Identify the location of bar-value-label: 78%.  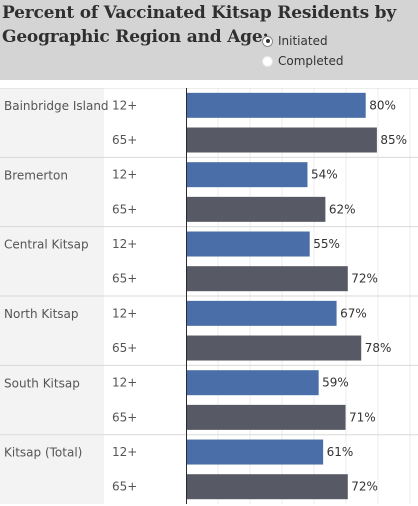
(378, 348).